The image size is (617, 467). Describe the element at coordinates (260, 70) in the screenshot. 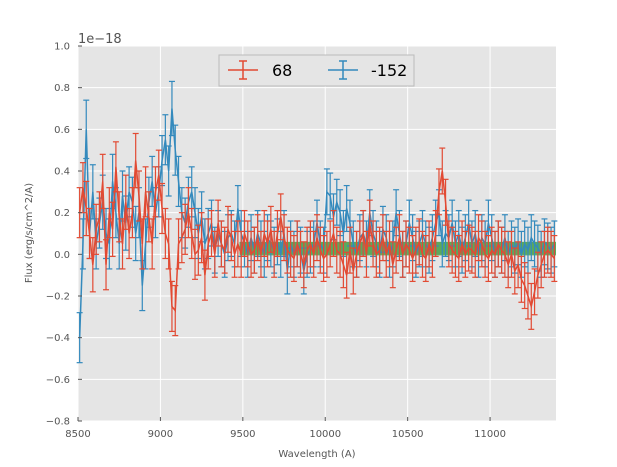

I see `legend-entry-68: 68` at that location.